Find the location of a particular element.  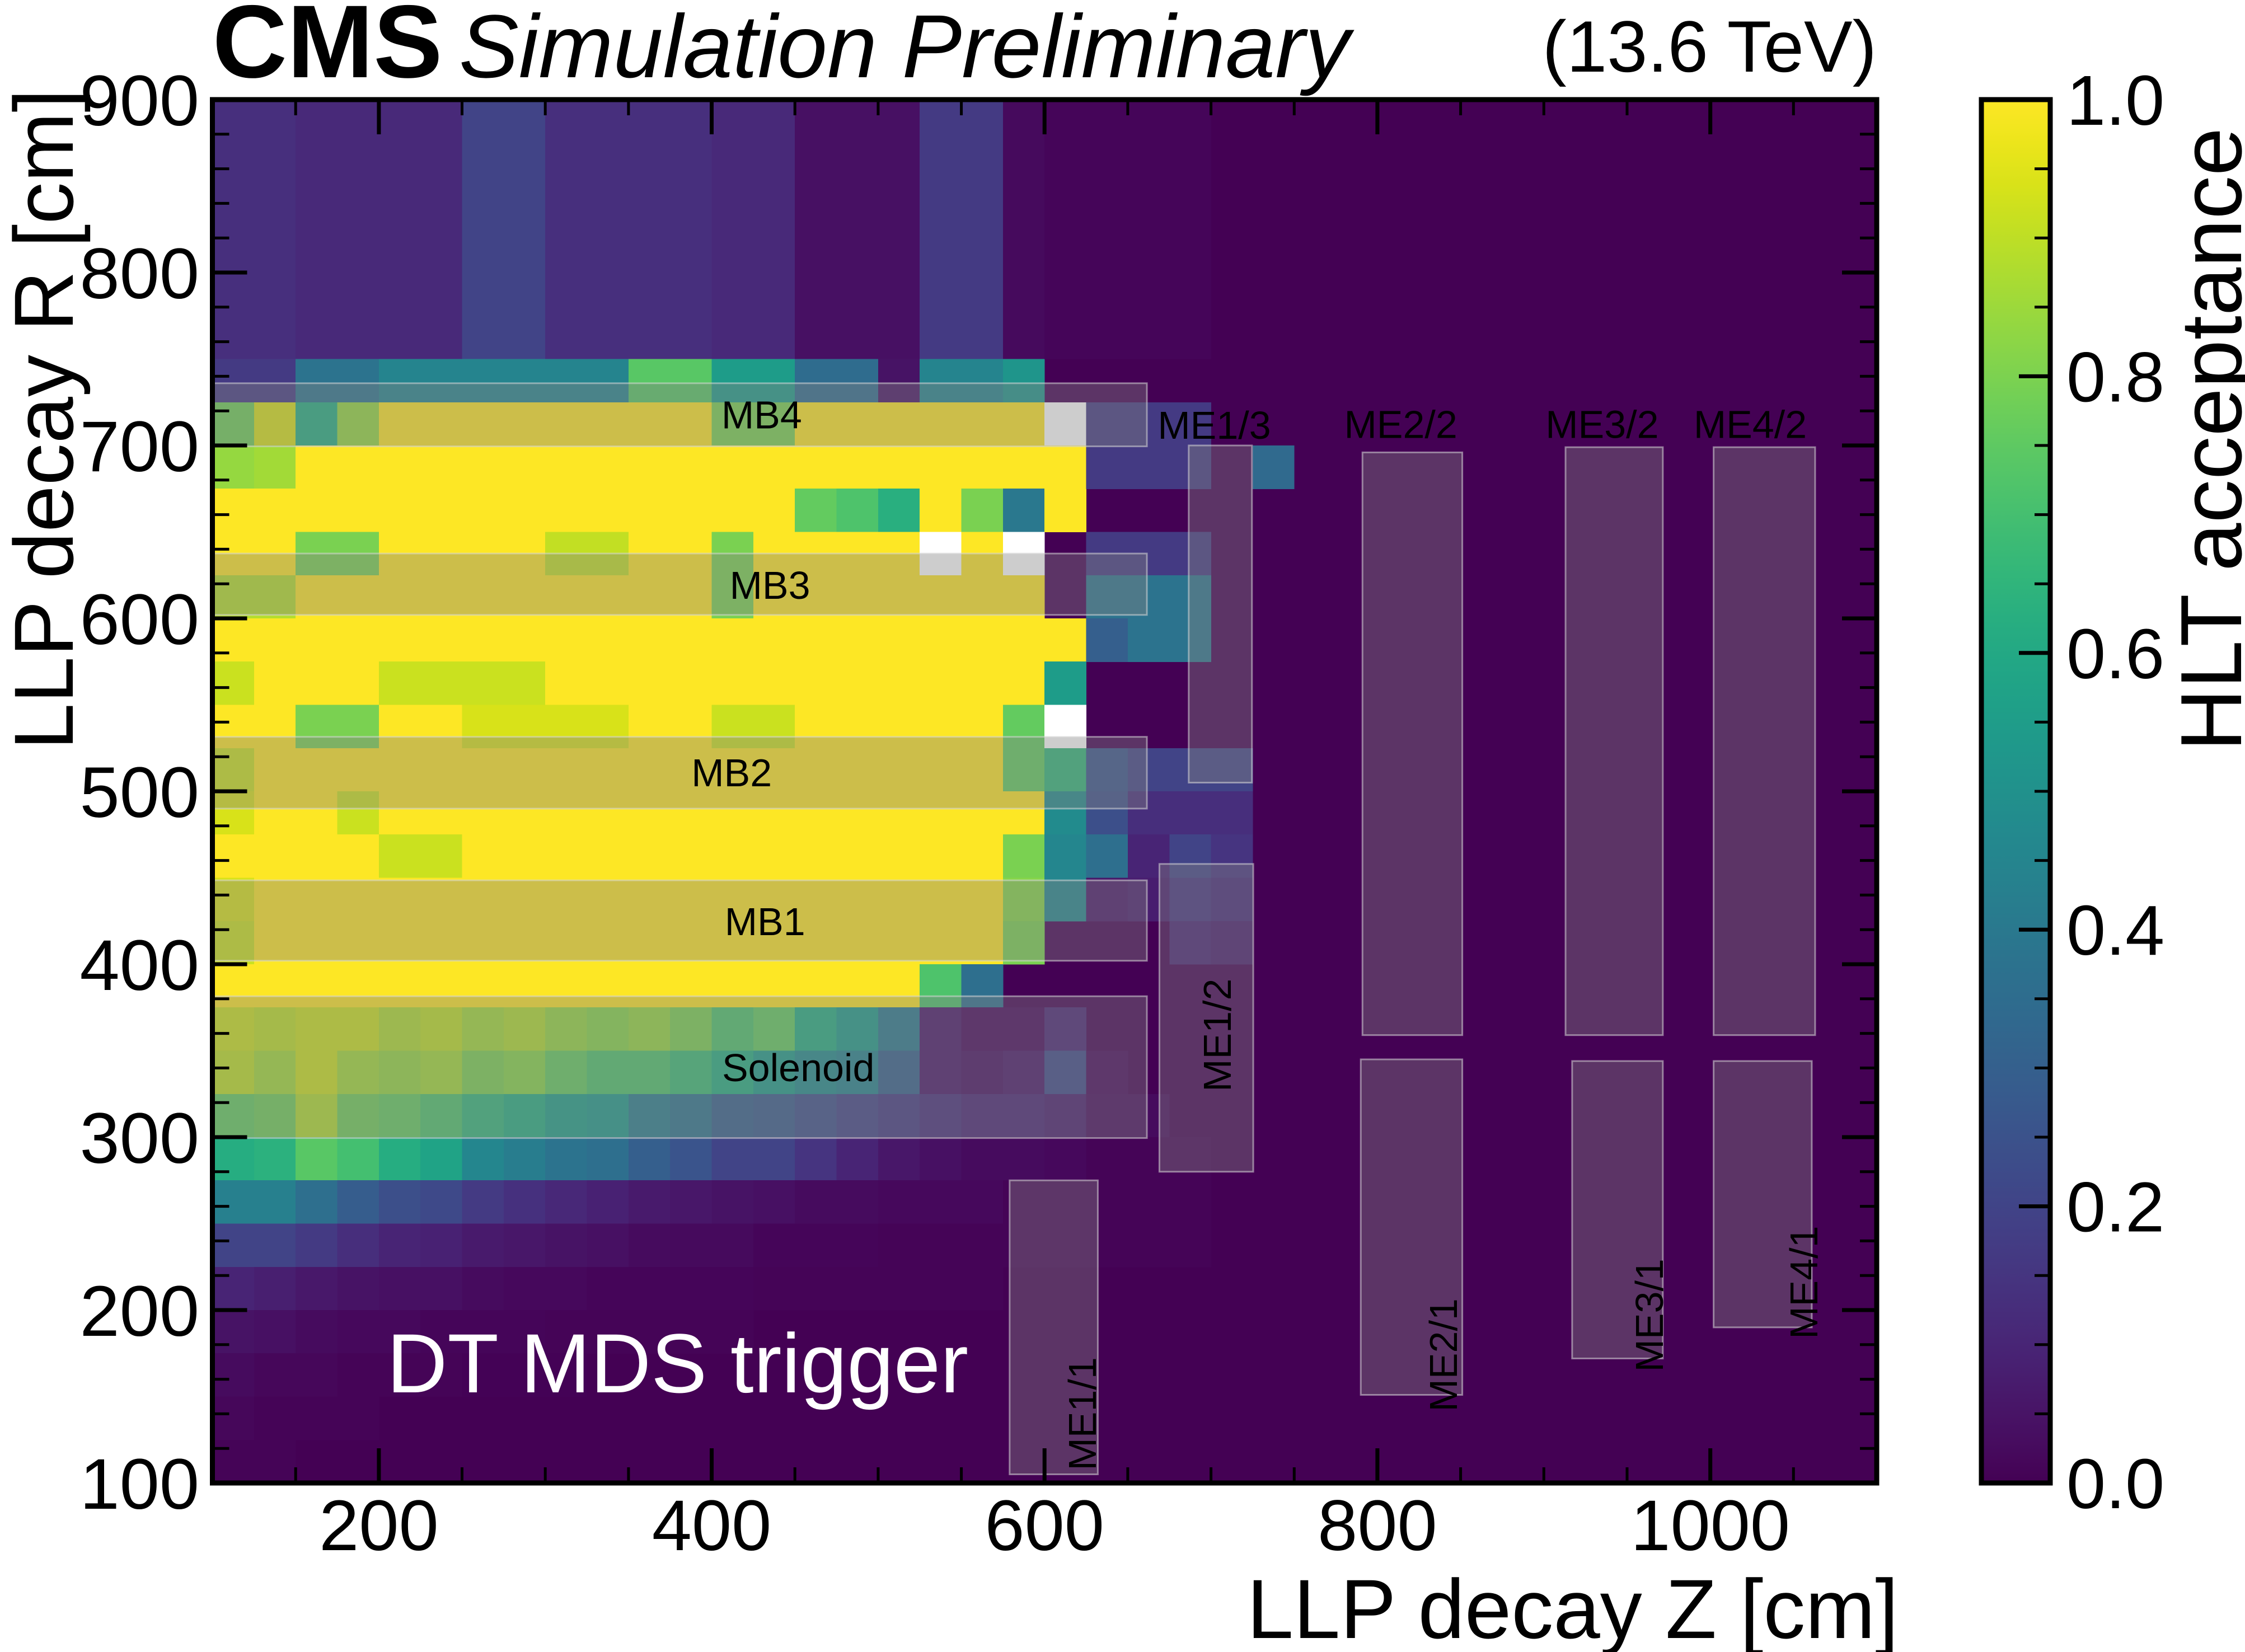

svg-text: 100 is located at coordinates (139, 1484).